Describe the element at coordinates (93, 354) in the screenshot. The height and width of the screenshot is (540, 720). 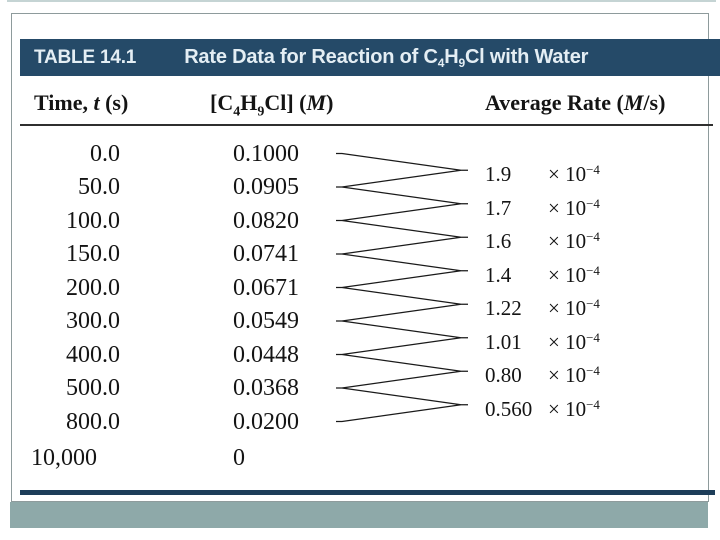
I see `time-value: 400.0` at that location.